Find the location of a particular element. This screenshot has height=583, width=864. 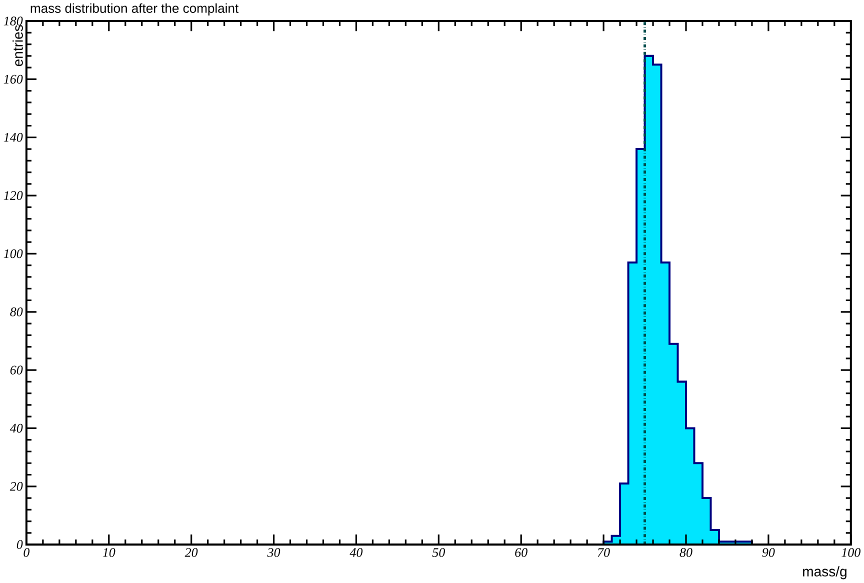

x-tick-label: 50 is located at coordinates (439, 553).